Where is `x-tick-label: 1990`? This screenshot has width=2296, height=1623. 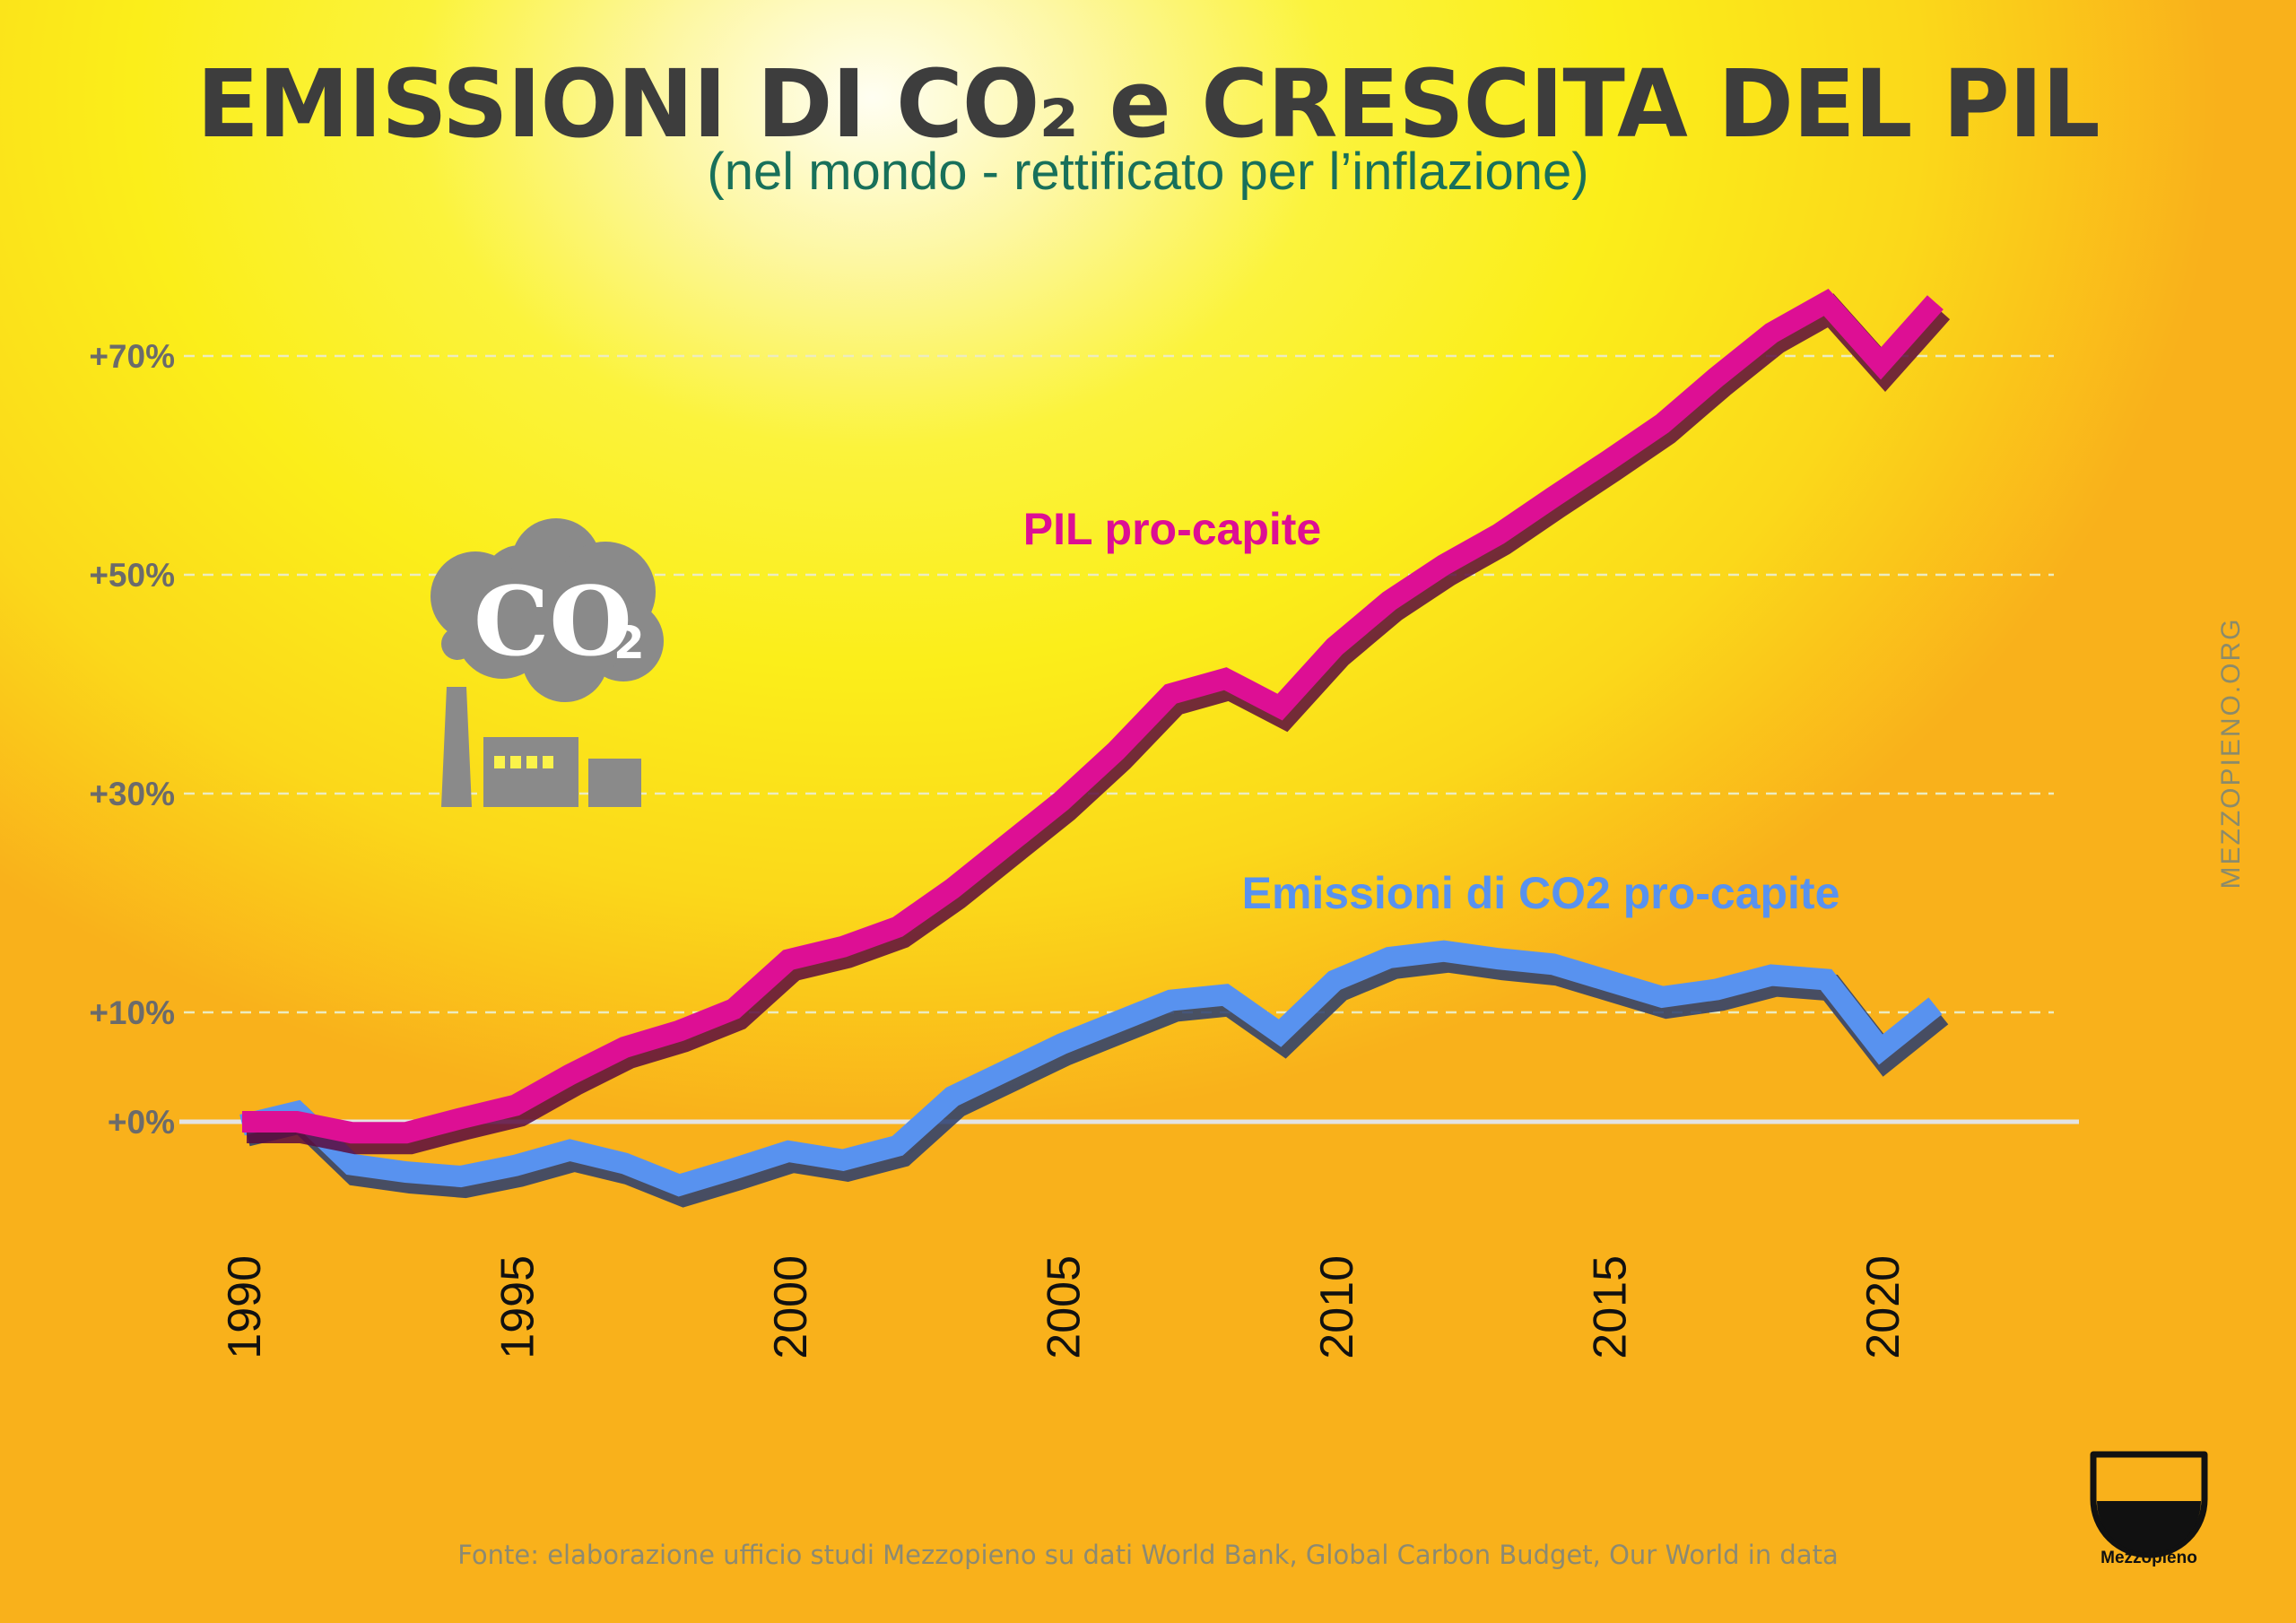 x-tick-label: 1990 is located at coordinates (245, 1307).